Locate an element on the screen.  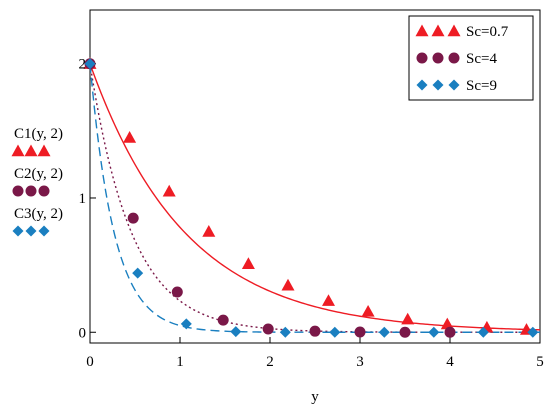
x-axis-label: y is located at coordinates (315, 397).